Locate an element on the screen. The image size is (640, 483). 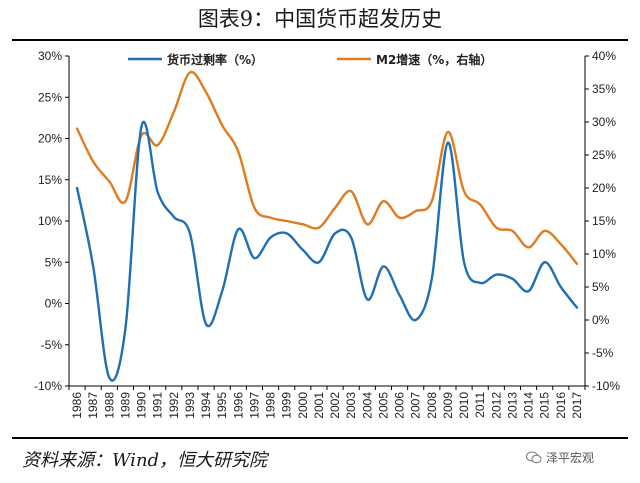
chart-title: 图表9：中国货币超发历史 is located at coordinates (320, 19).